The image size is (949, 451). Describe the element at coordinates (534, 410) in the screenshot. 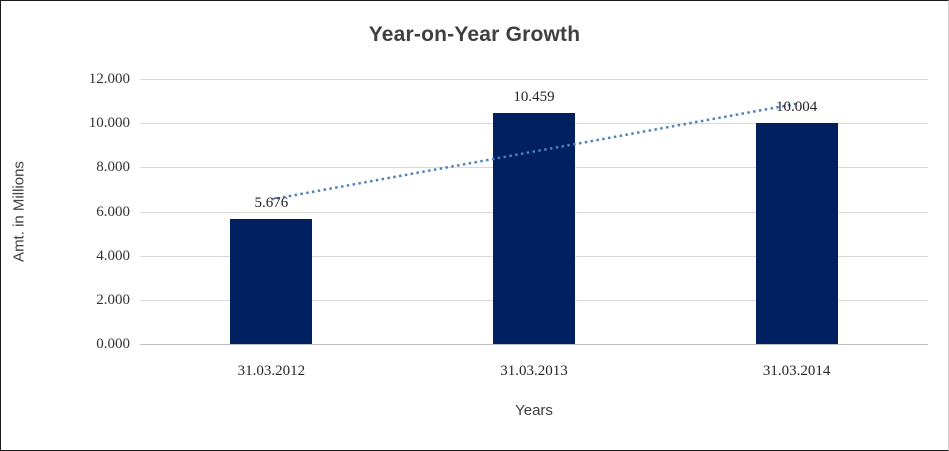

I see `x-axis-title: Years` at that location.